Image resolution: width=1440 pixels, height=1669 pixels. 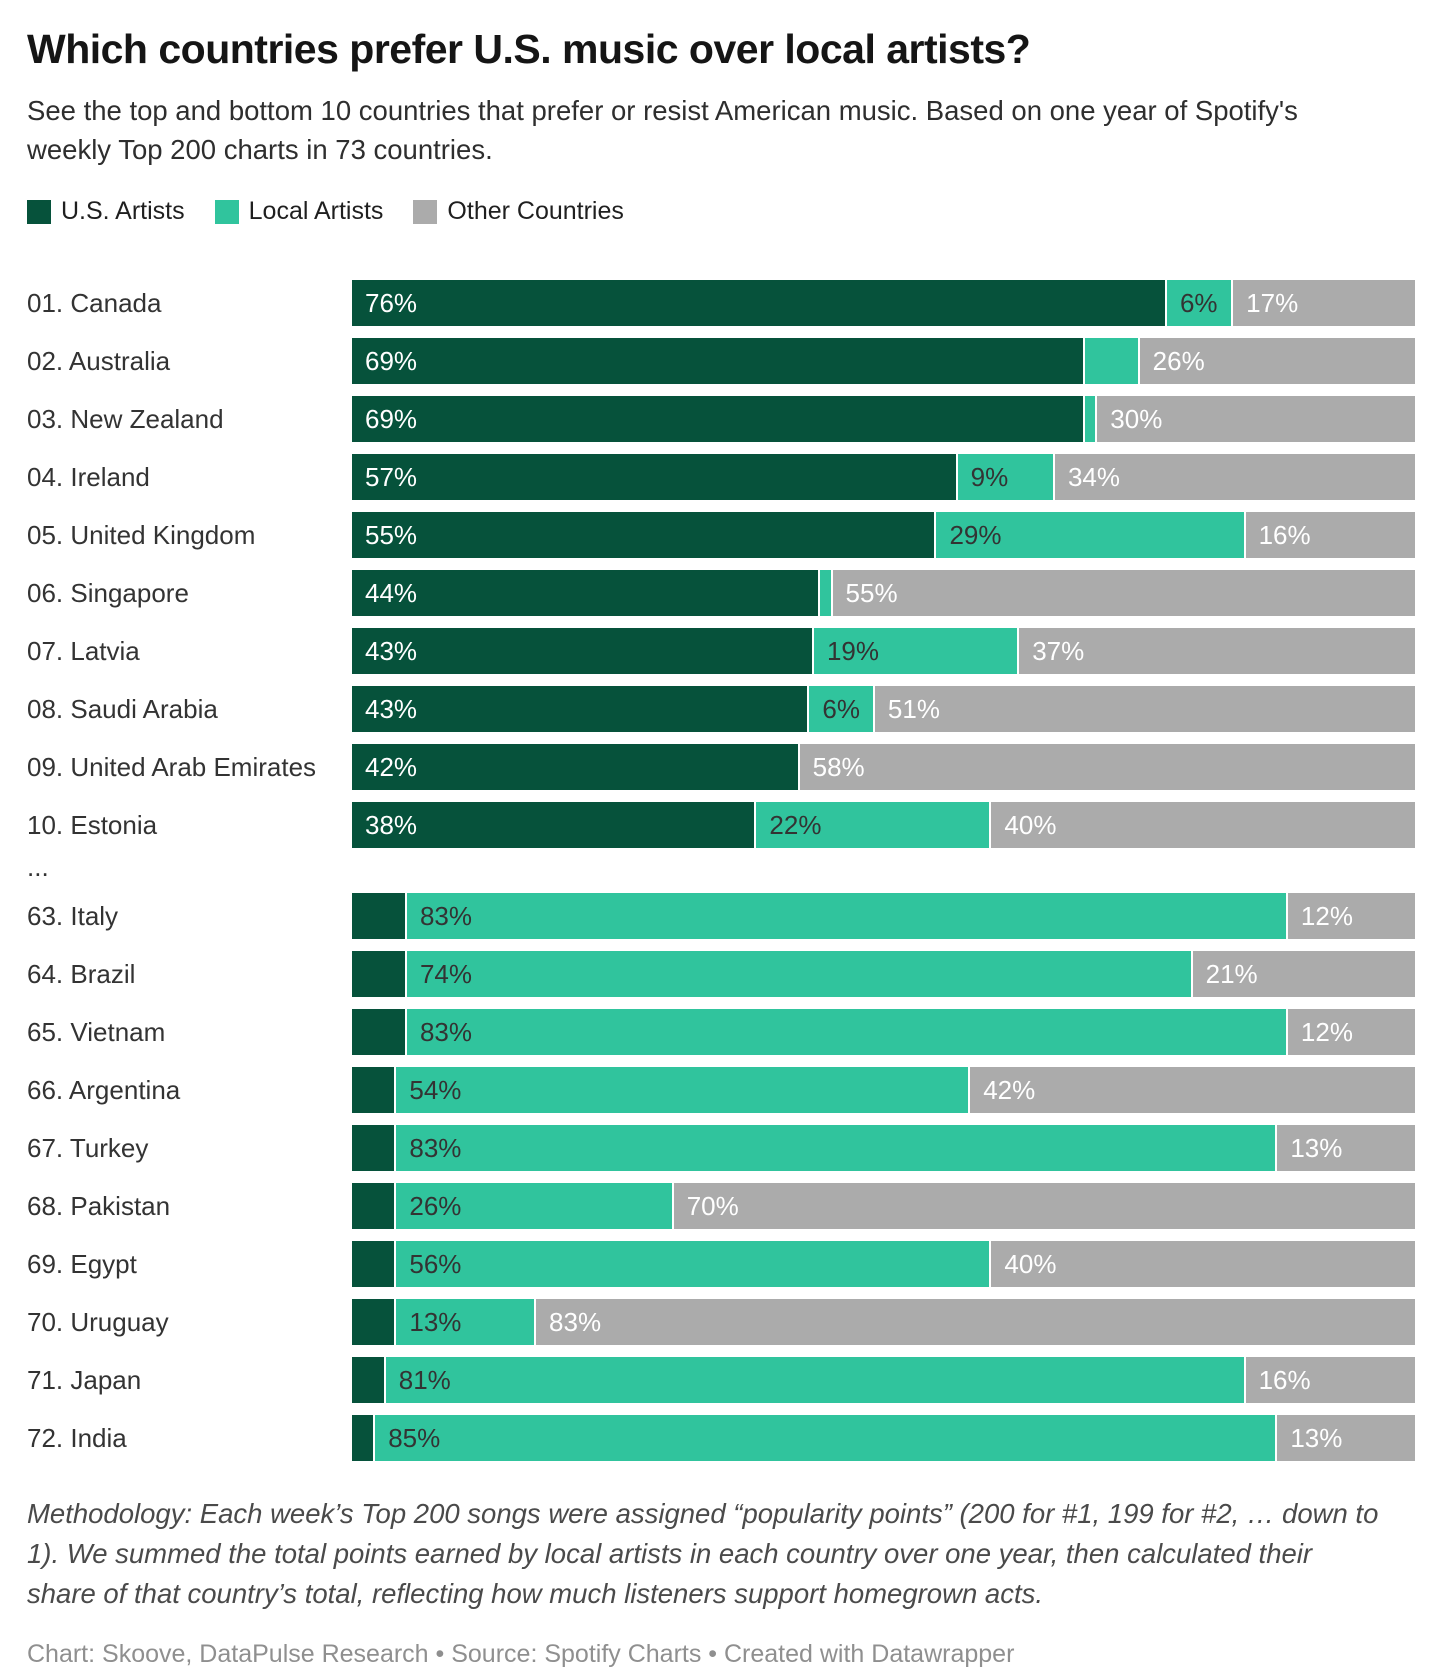 What do you see at coordinates (82, 1263) in the screenshot?
I see `country-label: 69. Egypt` at bounding box center [82, 1263].